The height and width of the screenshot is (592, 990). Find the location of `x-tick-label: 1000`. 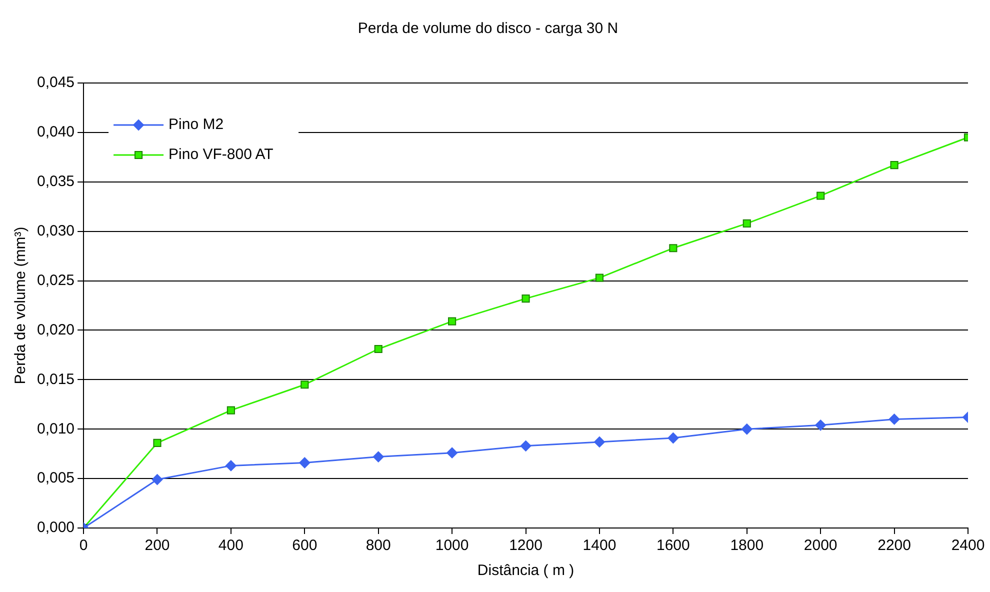

x-tick-label: 1000 is located at coordinates (452, 545).